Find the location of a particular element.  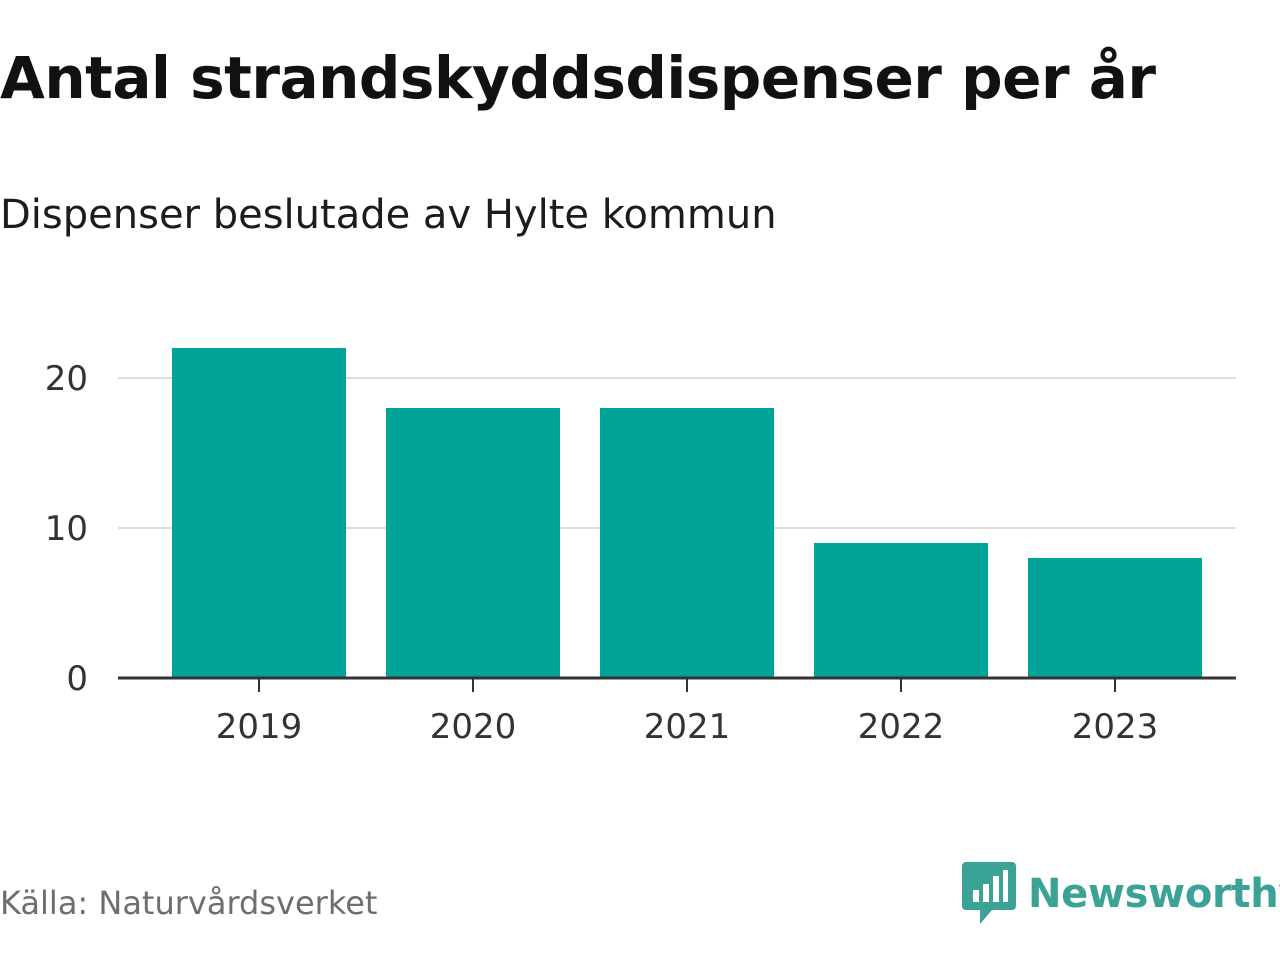

newsworthy-logo-icon is located at coordinates (989, 893).